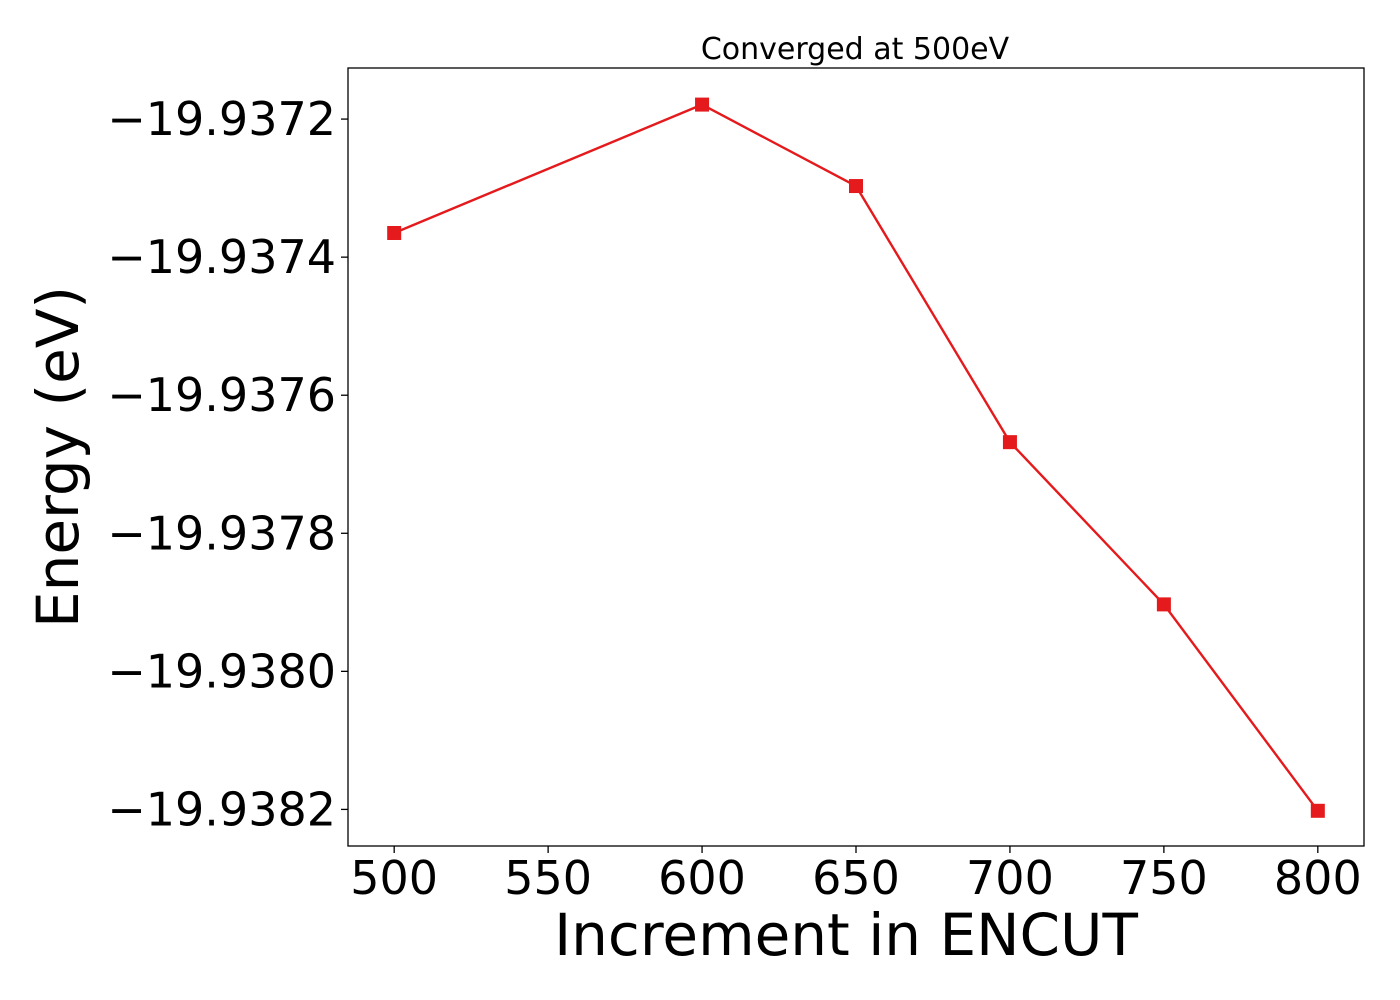 This screenshot has width=1400, height=1000. What do you see at coordinates (221, 533) in the screenshot?
I see `y-tick-label: −19.9378` at bounding box center [221, 533].